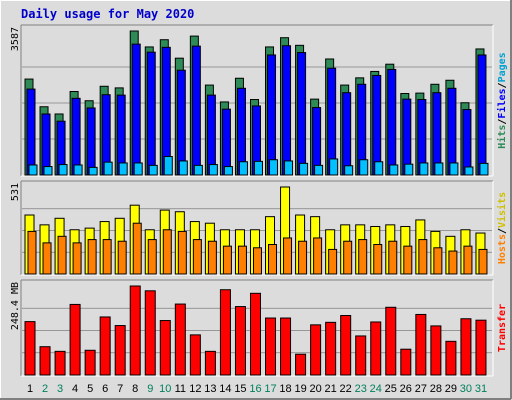  I want to click on day-label: 23, so click(361, 389).